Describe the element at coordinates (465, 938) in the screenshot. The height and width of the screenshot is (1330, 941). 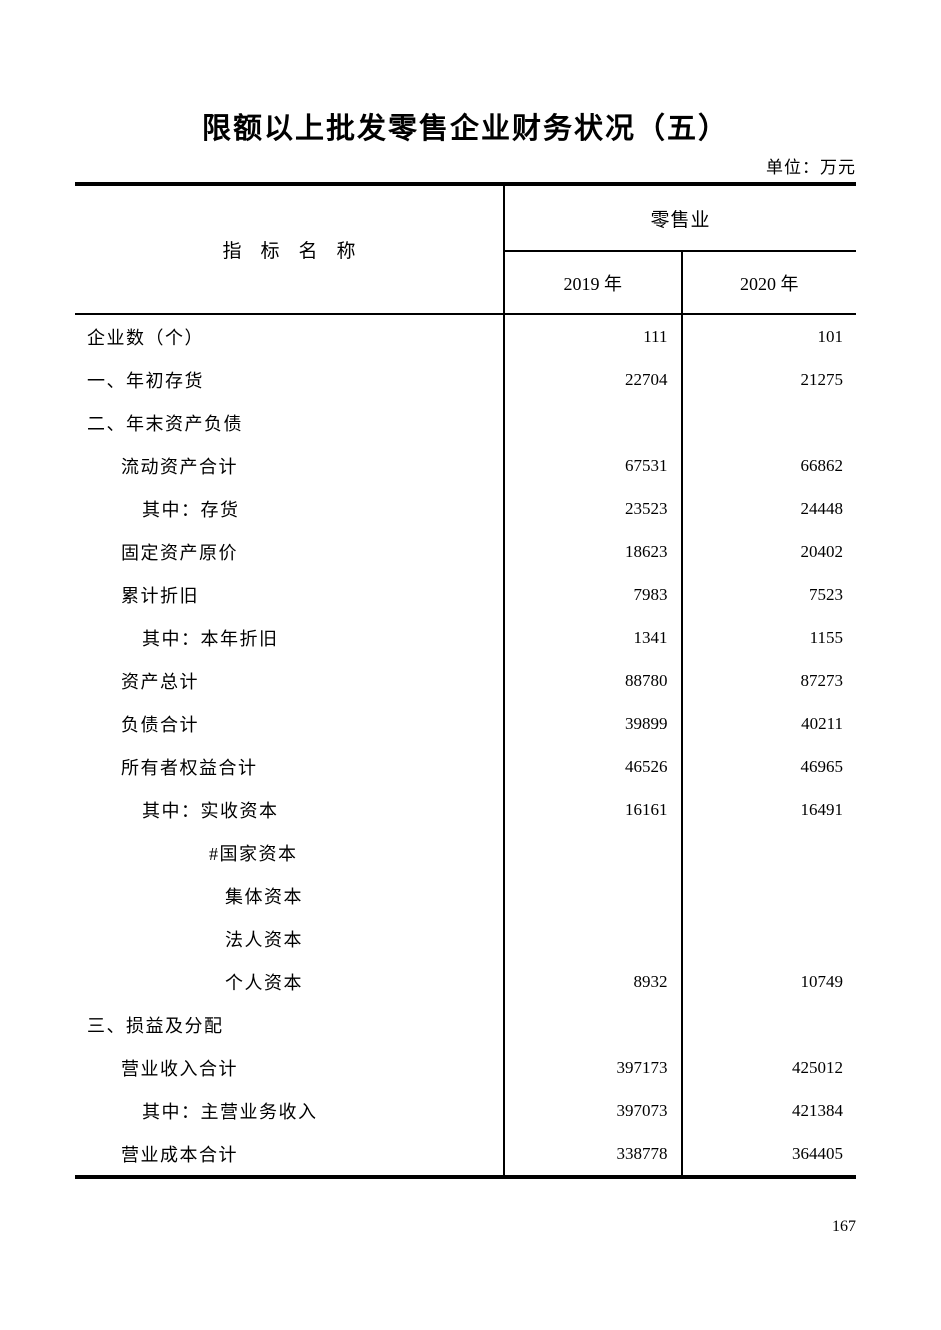
I see `table-row: 法人资本` at that location.